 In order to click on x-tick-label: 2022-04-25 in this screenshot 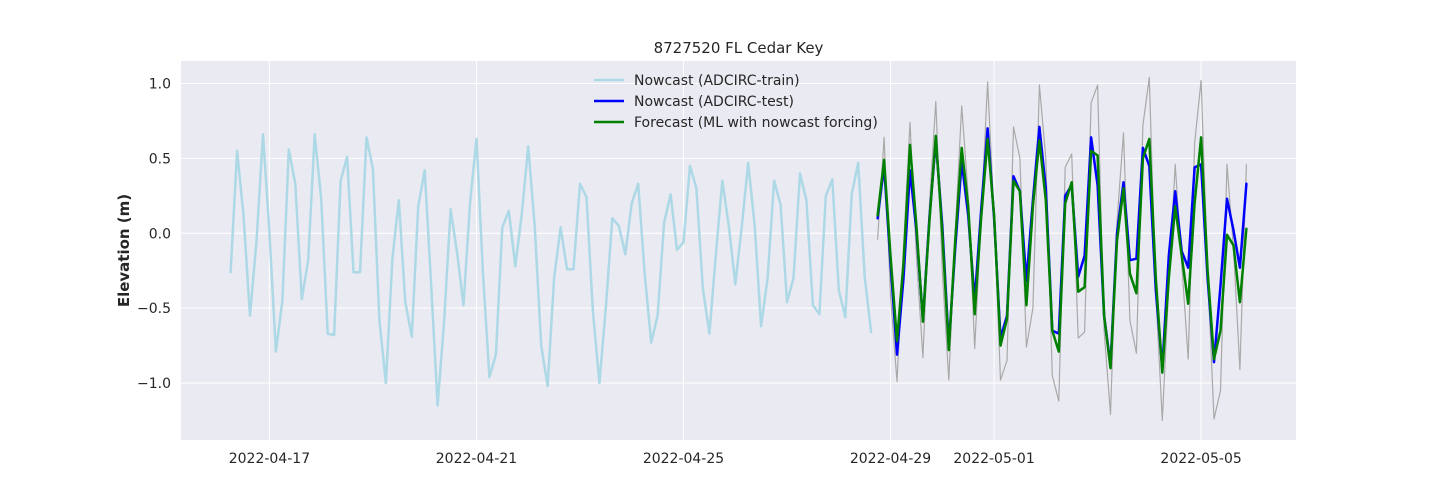, I will do `click(683, 459)`.